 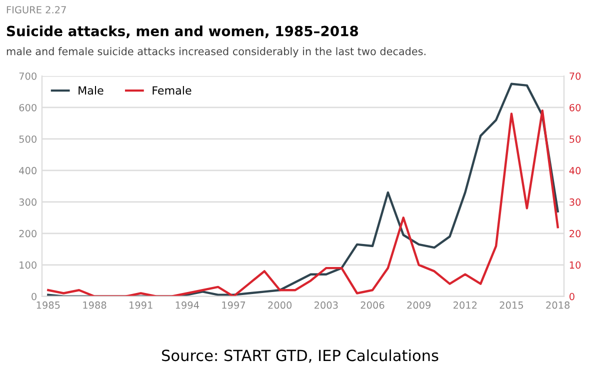 I want to click on y2-tick-label: 60, so click(x=575, y=108).